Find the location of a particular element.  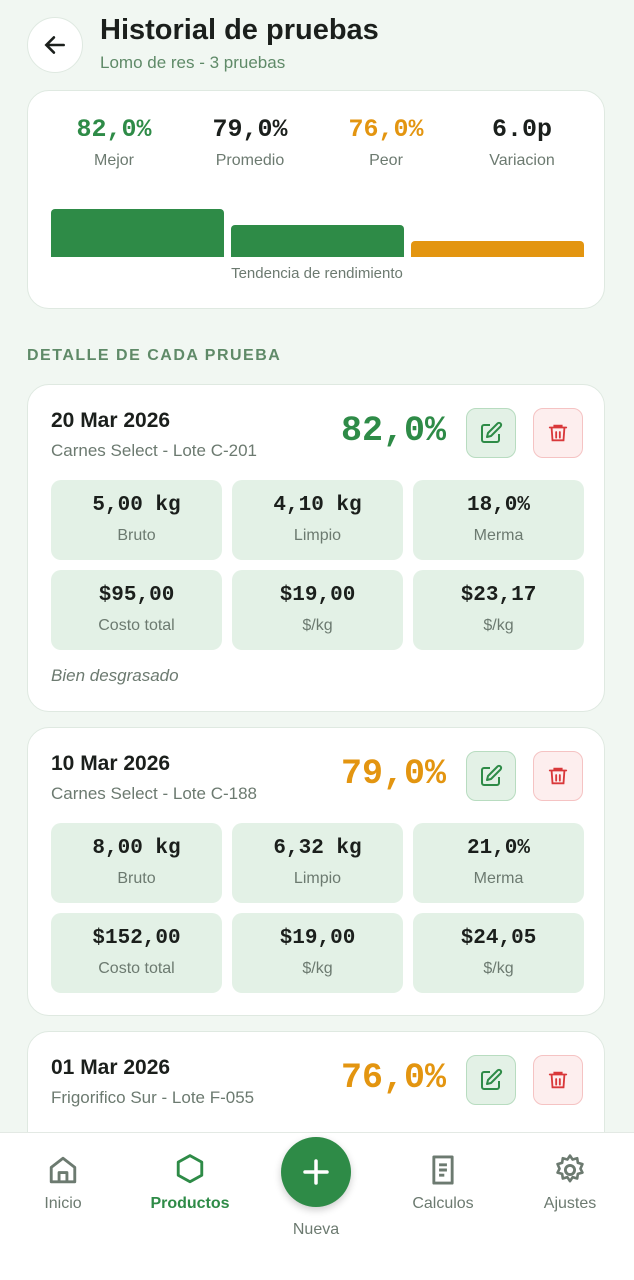

metric-value: $23,17 is located at coordinates (498, 595).